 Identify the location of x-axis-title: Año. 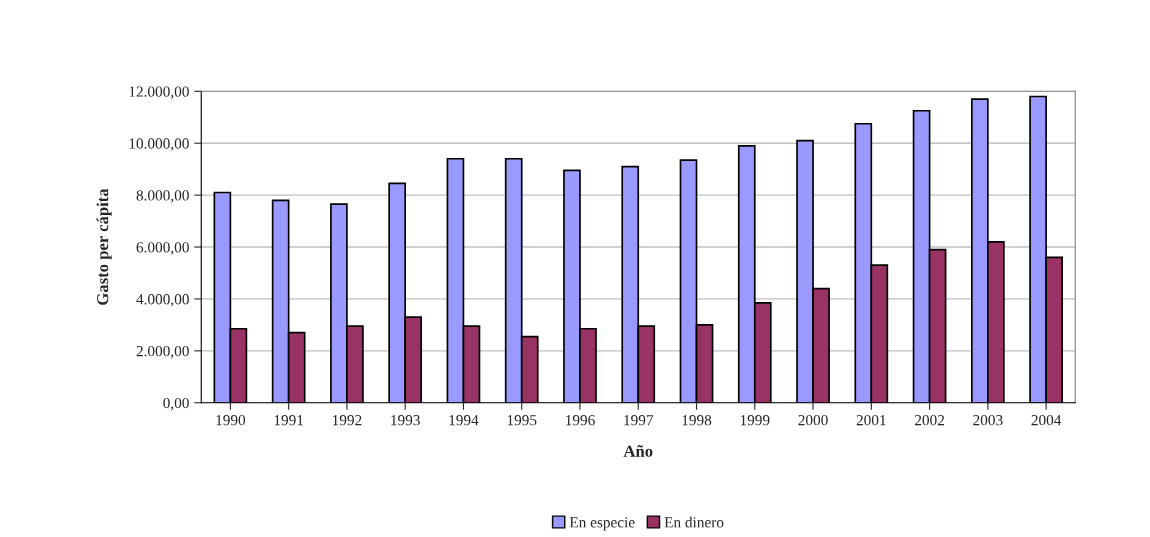
(638, 451).